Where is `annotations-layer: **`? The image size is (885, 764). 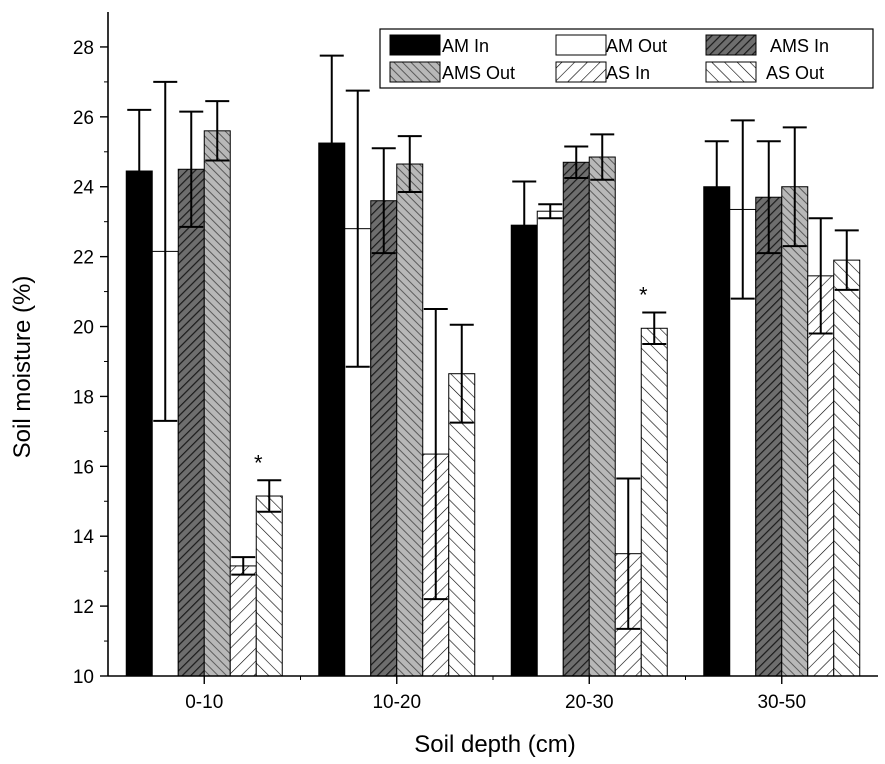 annotations-layer: ** is located at coordinates (451, 379).